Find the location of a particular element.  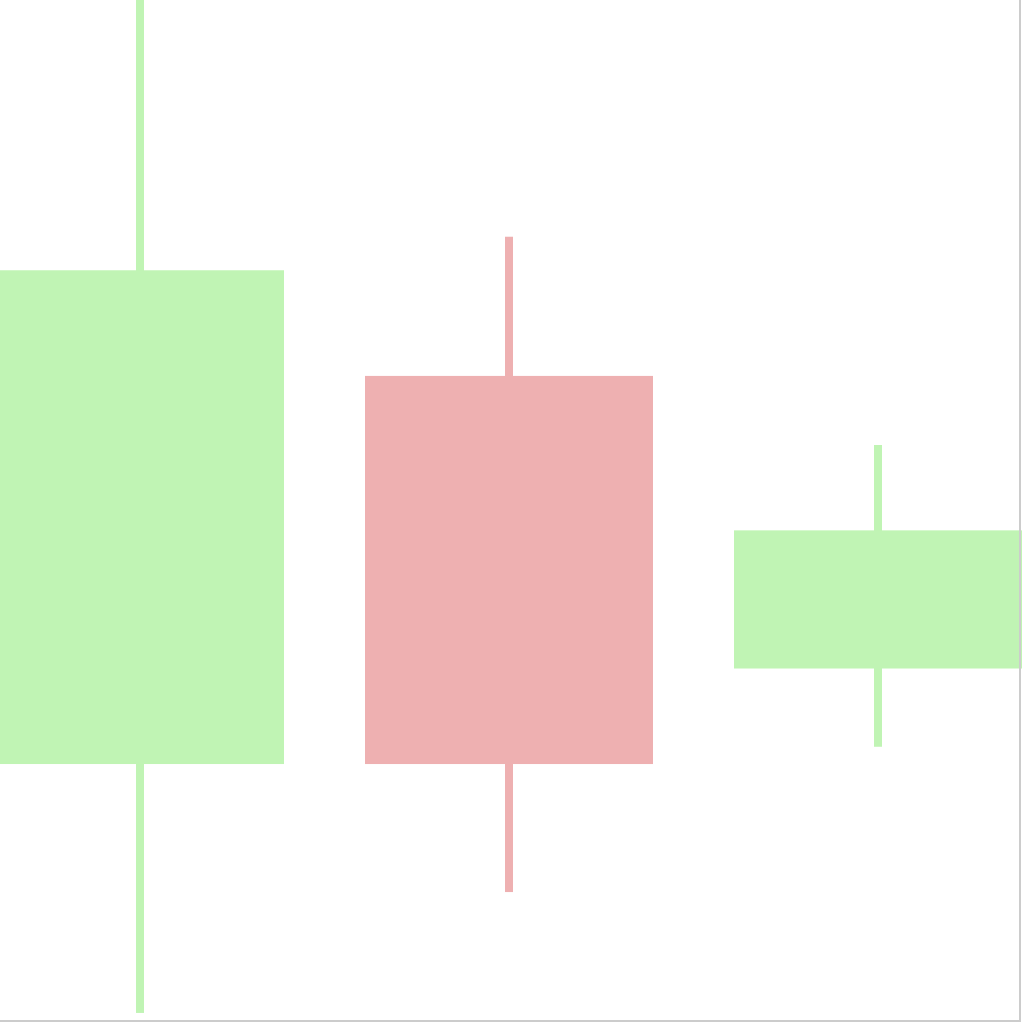

candle is located at coordinates (878, 596).